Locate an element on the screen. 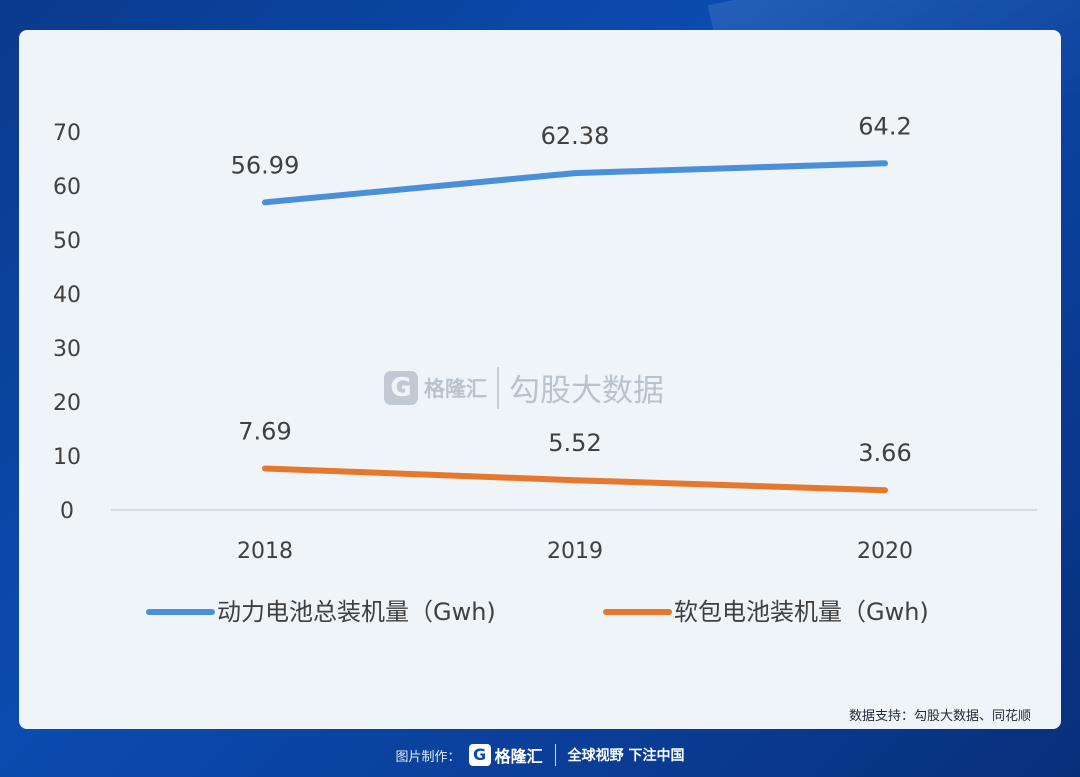 Image resolution: width=1080 pixels, height=777 pixels. y-tick-label: 10 is located at coordinates (67, 457).